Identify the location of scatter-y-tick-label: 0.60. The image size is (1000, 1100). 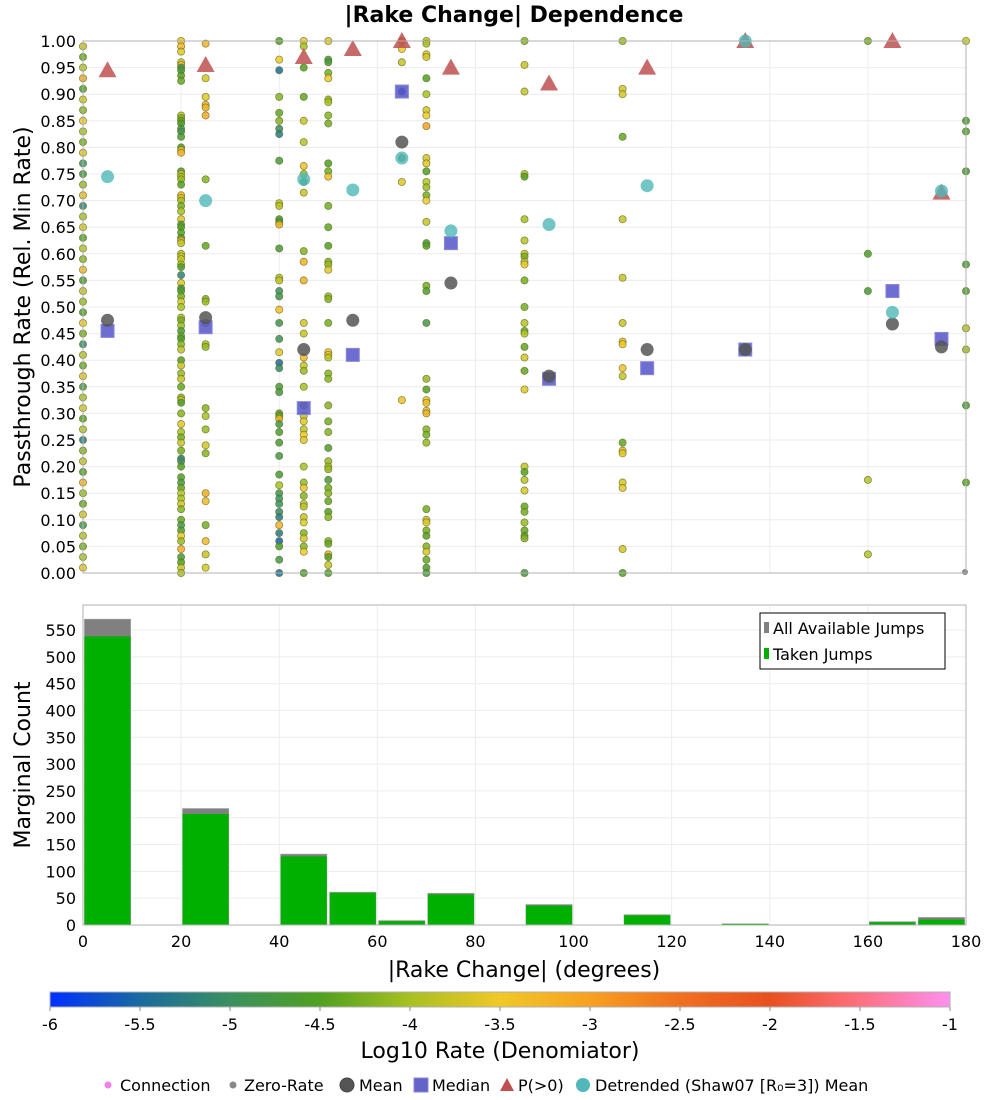
(58, 254).